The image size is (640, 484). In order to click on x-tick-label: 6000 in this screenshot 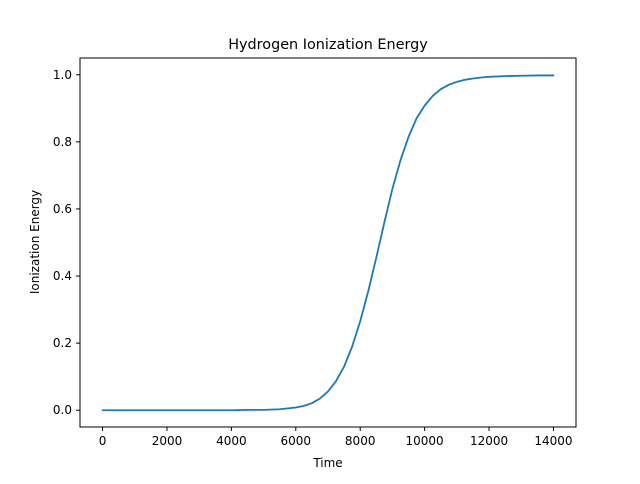, I will do `click(296, 441)`.